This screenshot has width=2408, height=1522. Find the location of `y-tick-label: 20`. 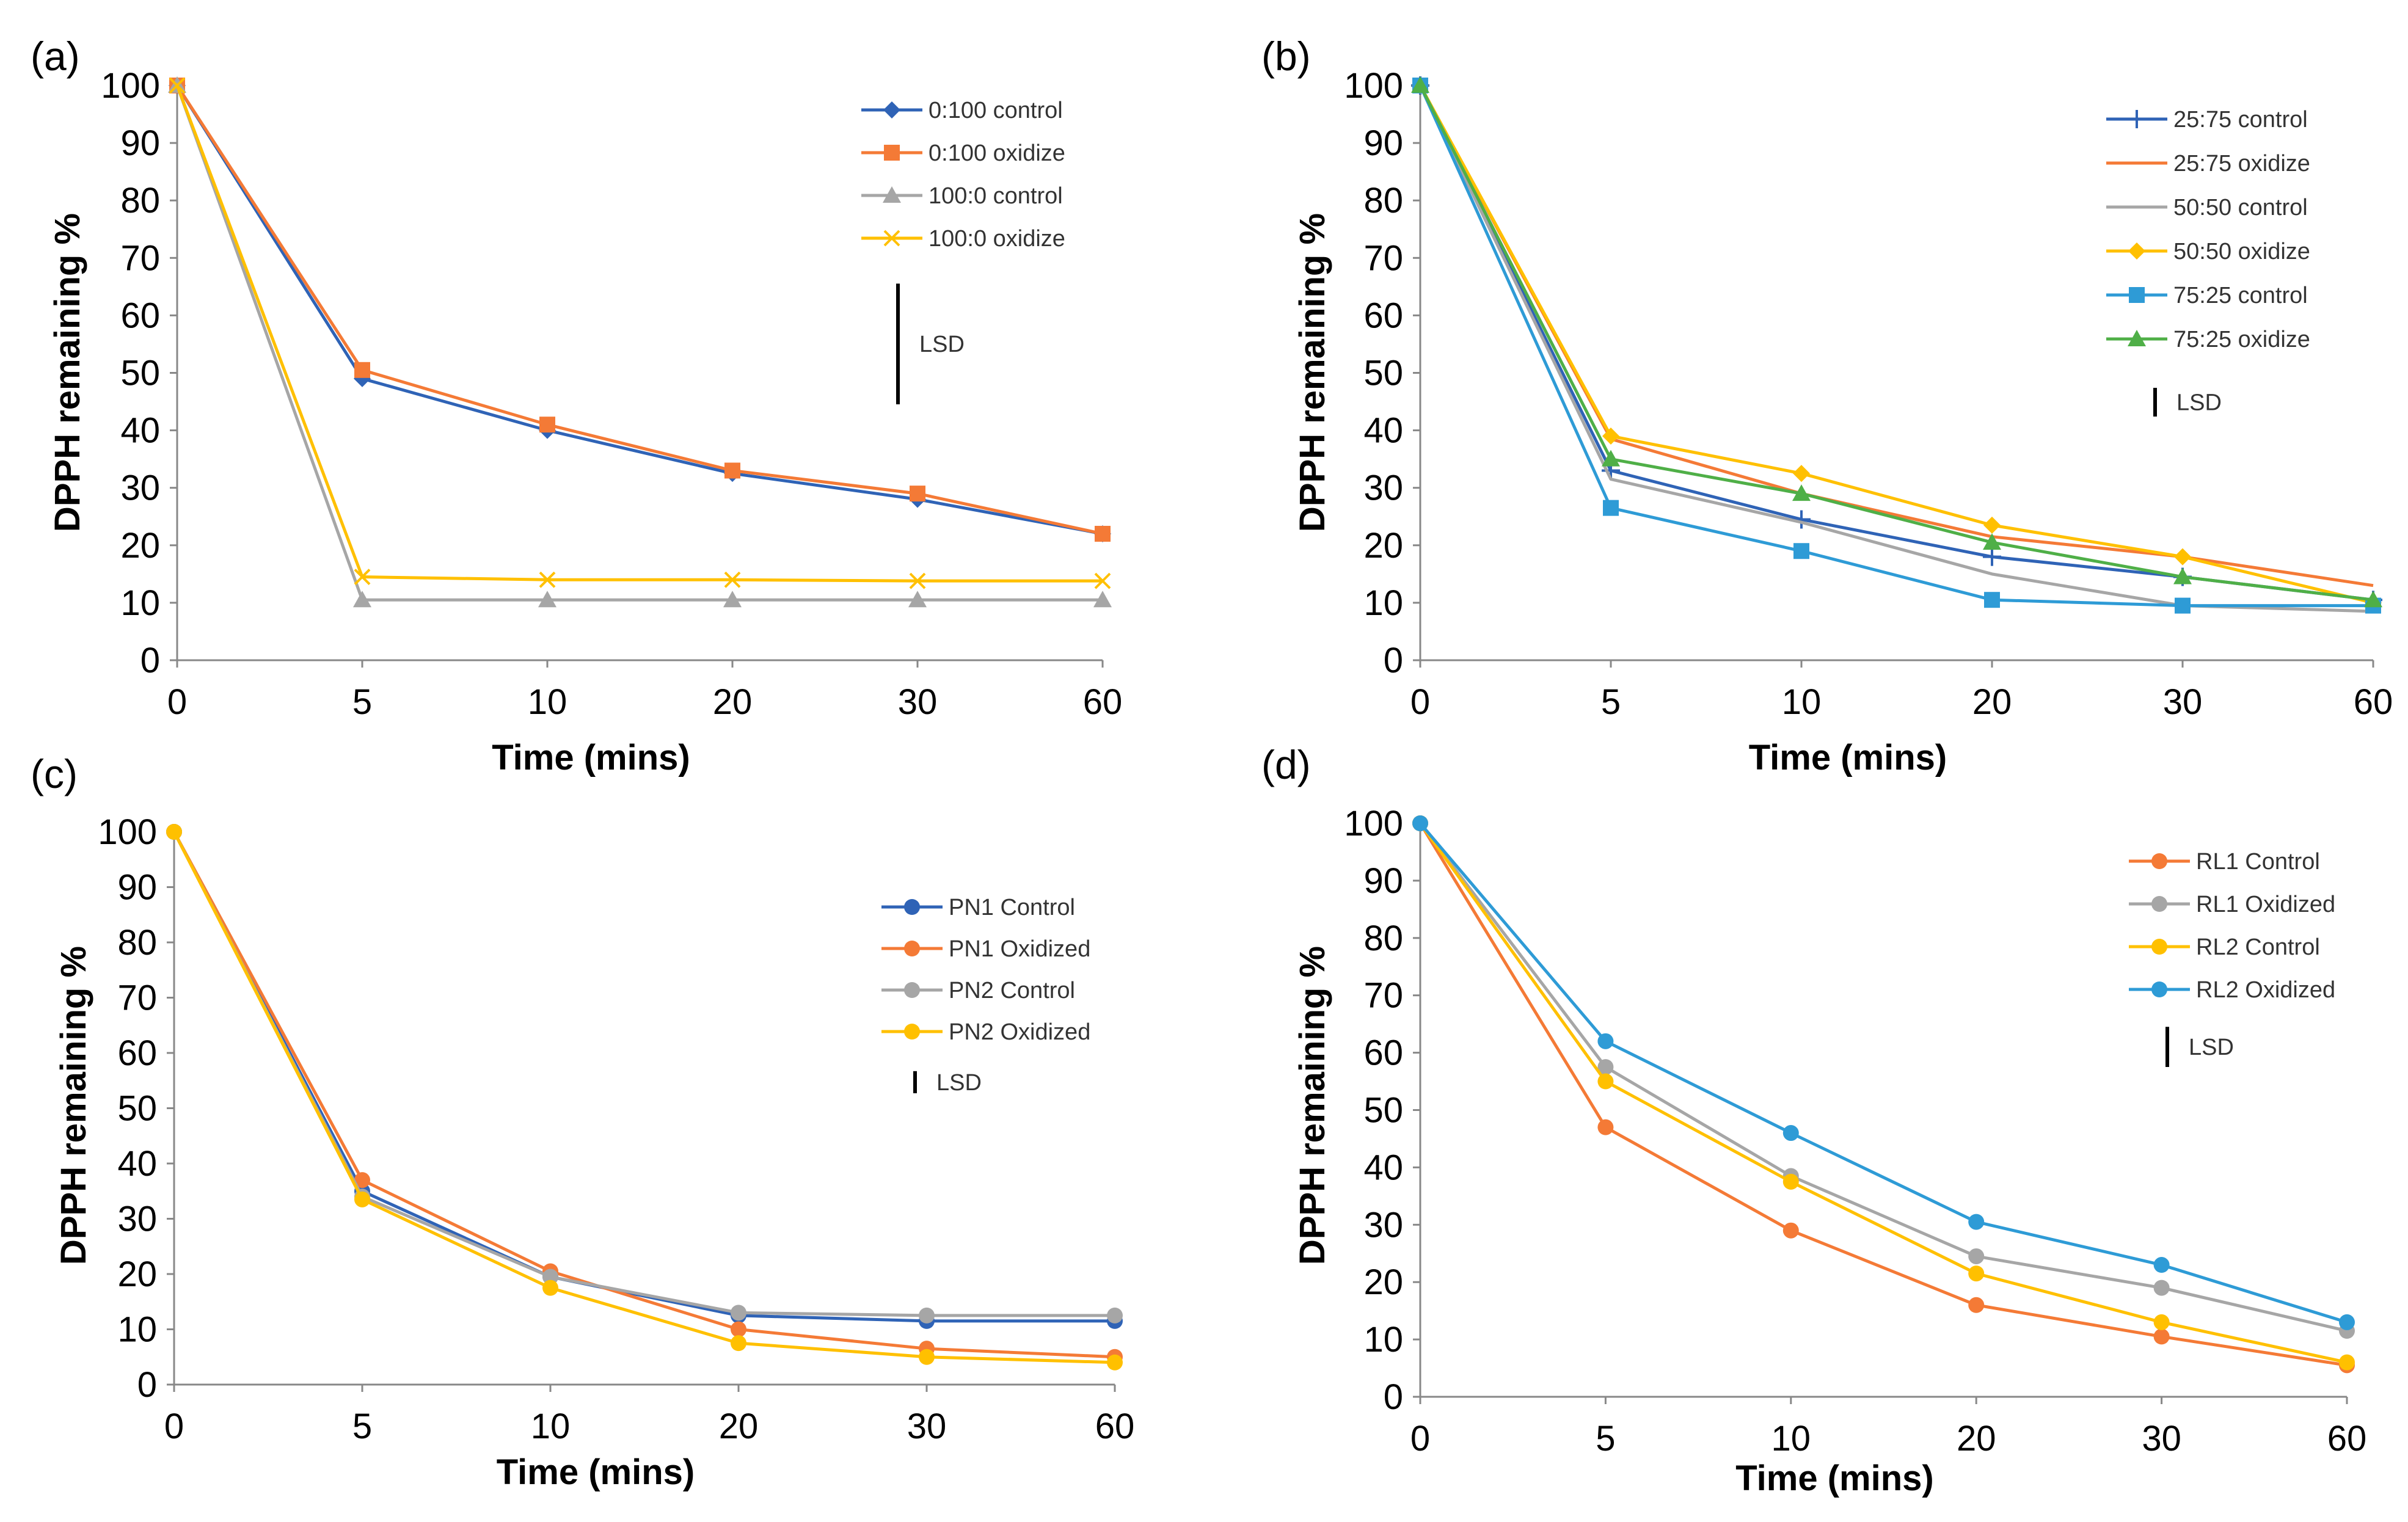

y-tick-label: 20 is located at coordinates (1383, 546).